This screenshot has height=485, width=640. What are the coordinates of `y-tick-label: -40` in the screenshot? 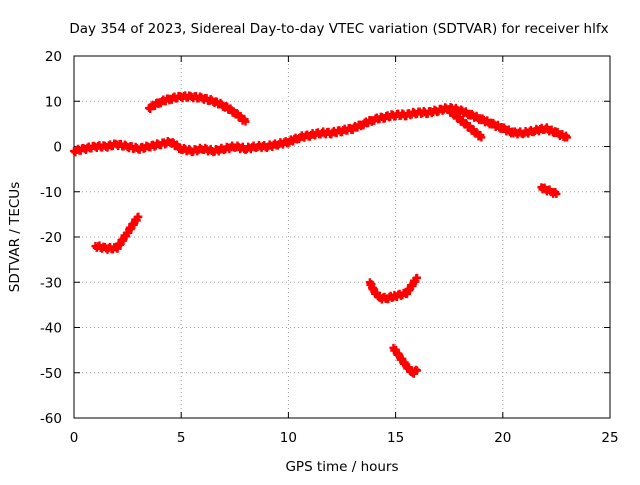 It's located at (51, 329).